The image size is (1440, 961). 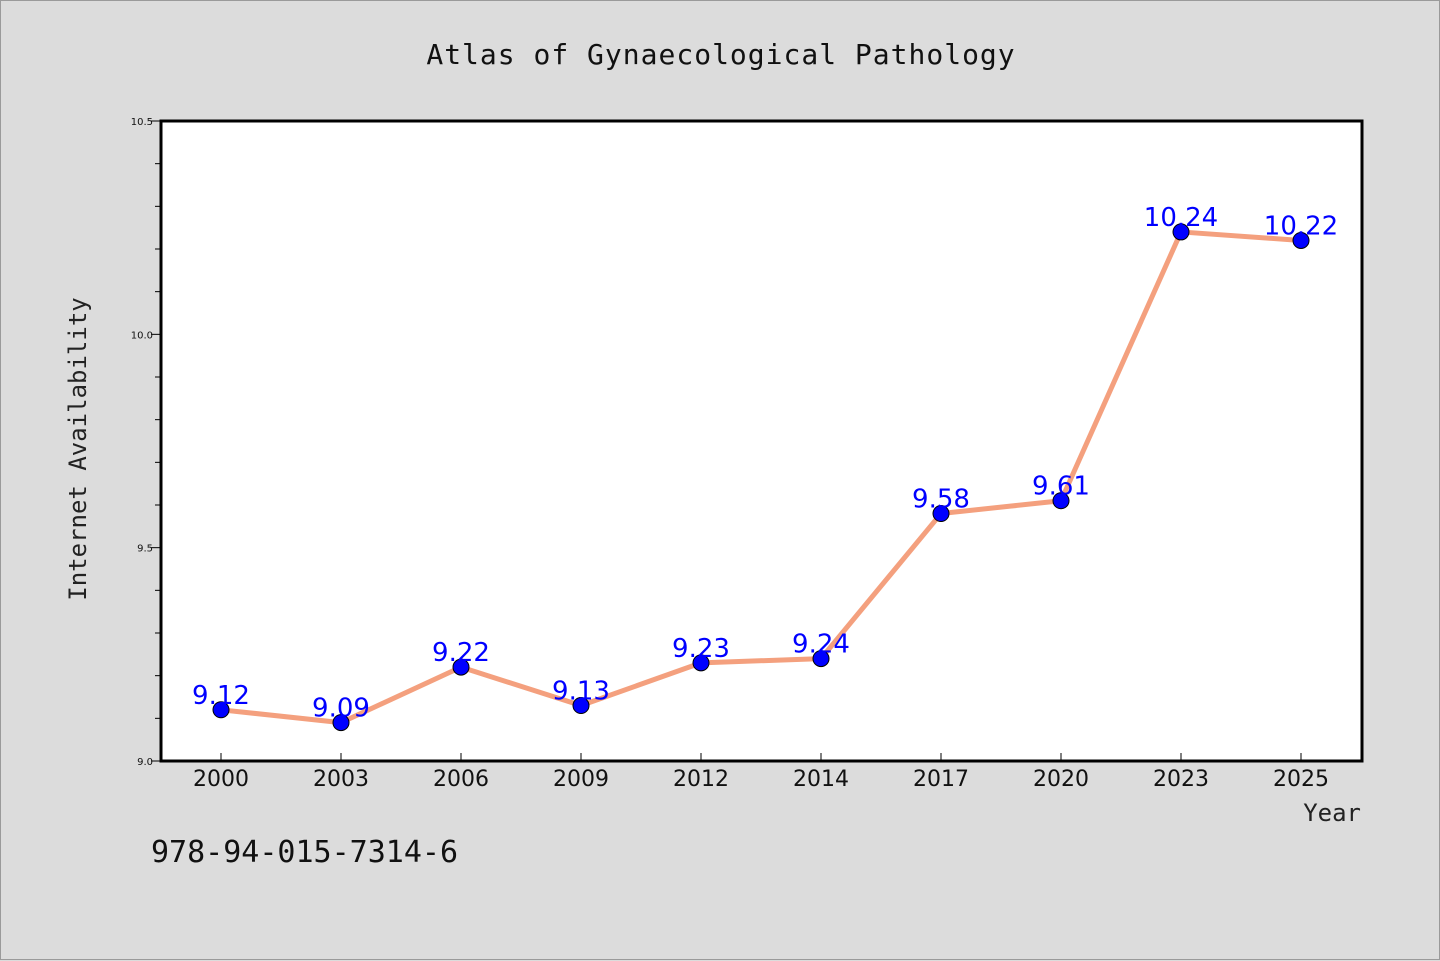 I want to click on x-tick-label: 2009, so click(x=581, y=779).